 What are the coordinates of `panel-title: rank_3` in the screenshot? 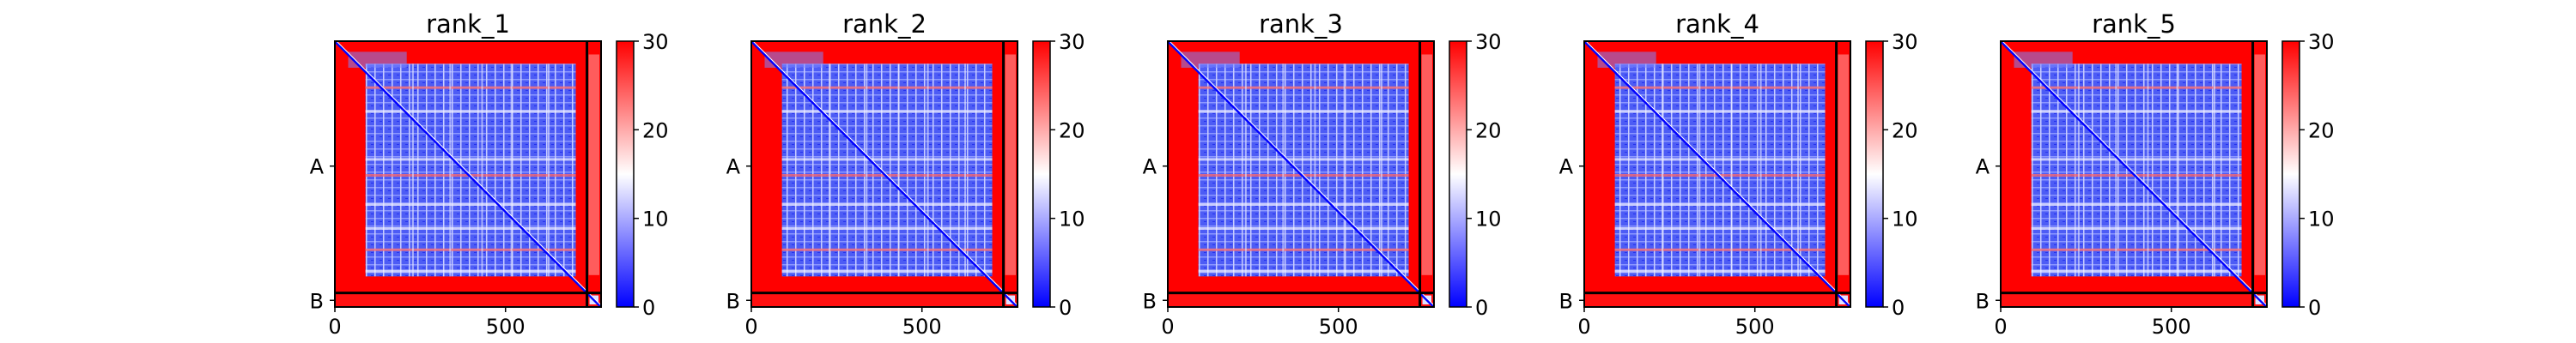 It's located at (1301, 24).